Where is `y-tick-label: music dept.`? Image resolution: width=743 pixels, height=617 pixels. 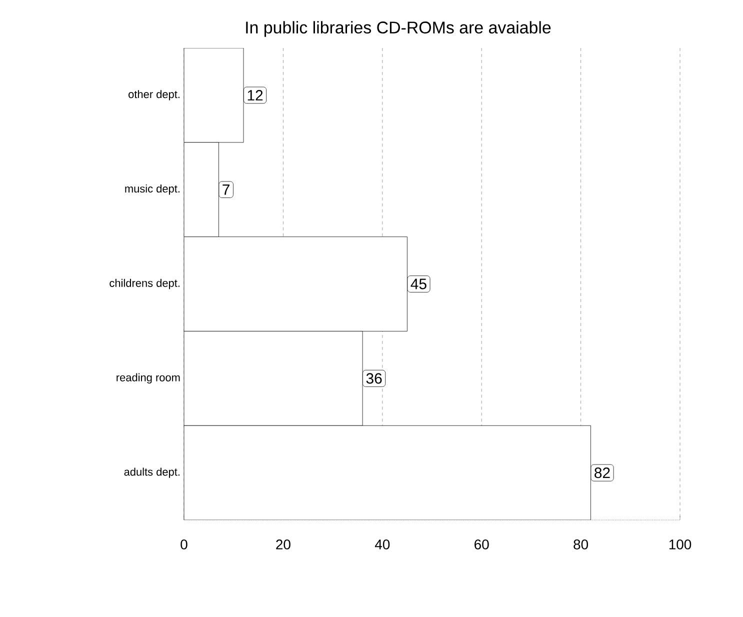 y-tick-label: music dept. is located at coordinates (152, 189).